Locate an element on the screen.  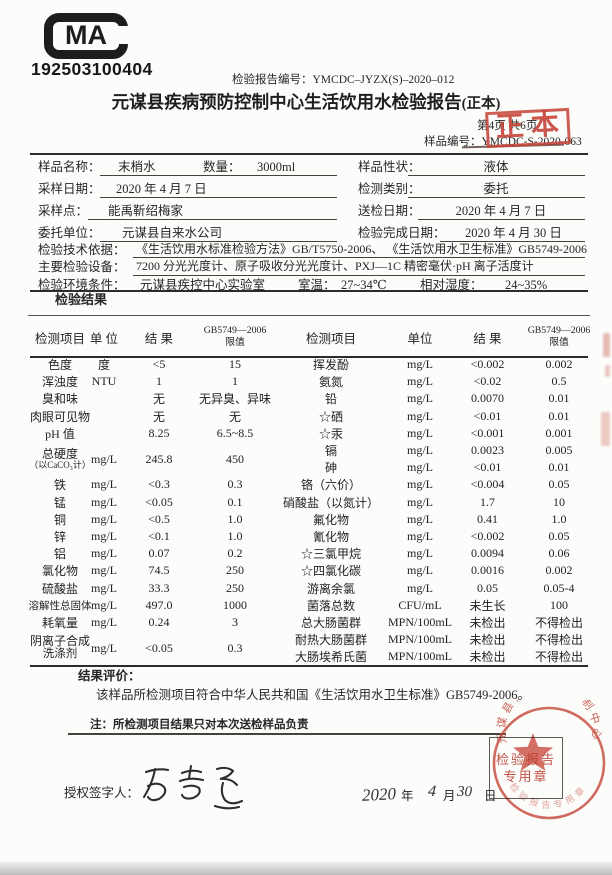
table-row: ☆三氯甲烷 mg/L 0.0094 0.06 is located at coordinates (437, 553).